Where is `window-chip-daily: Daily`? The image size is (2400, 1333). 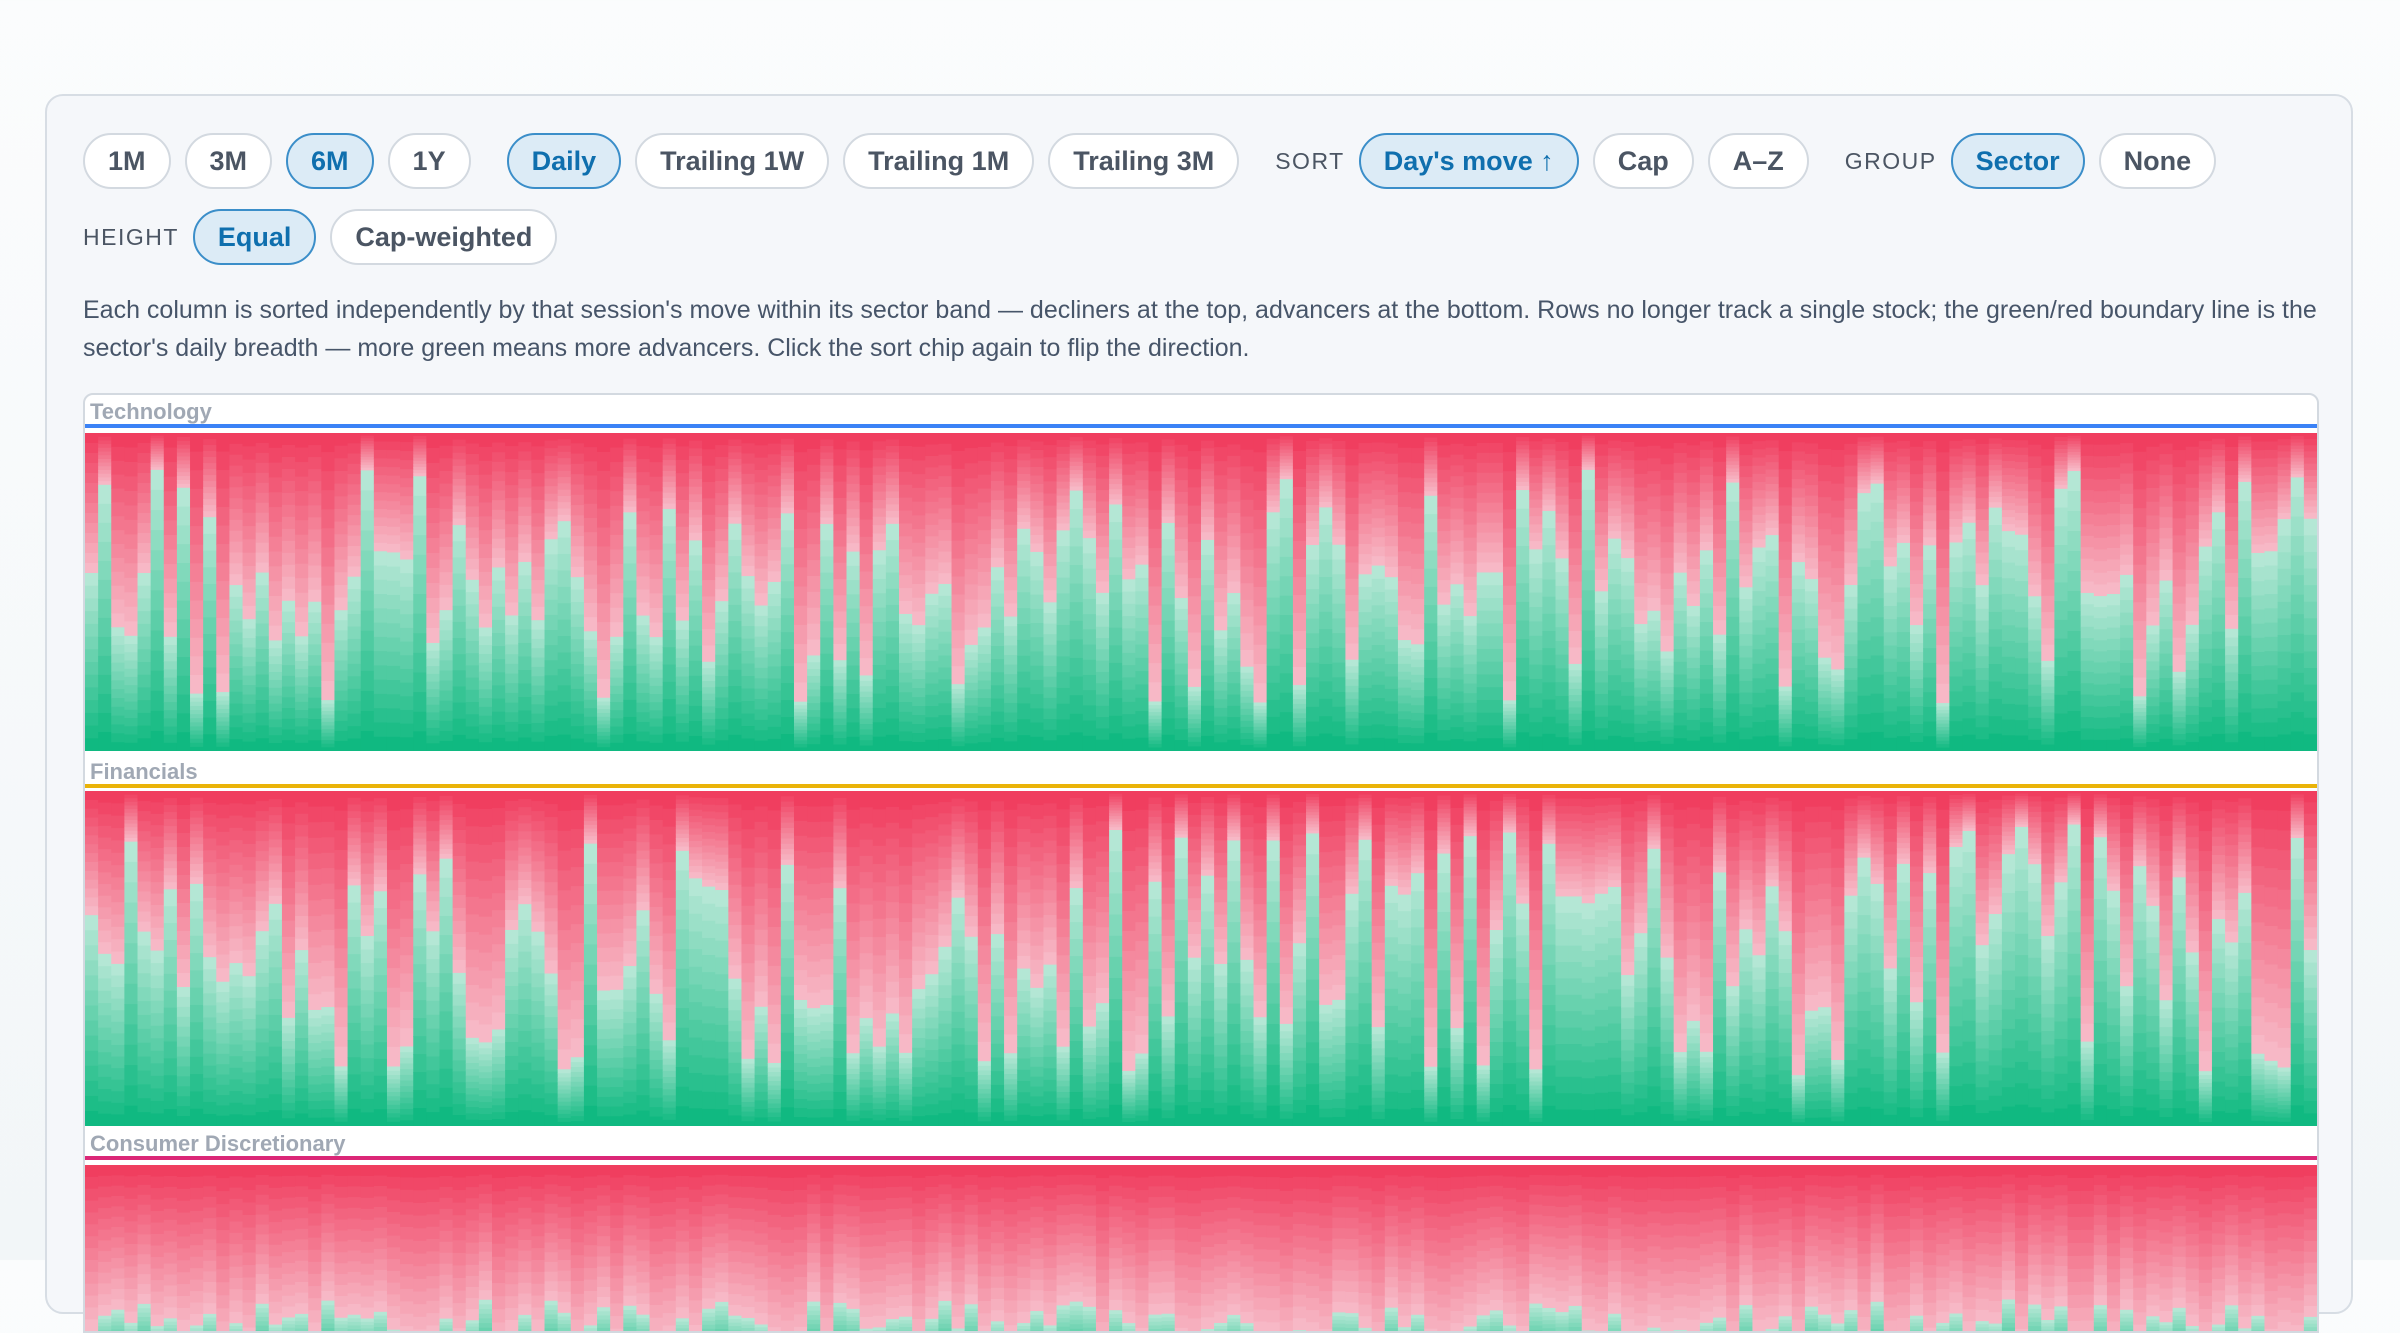
window-chip-daily: Daily is located at coordinates (564, 161).